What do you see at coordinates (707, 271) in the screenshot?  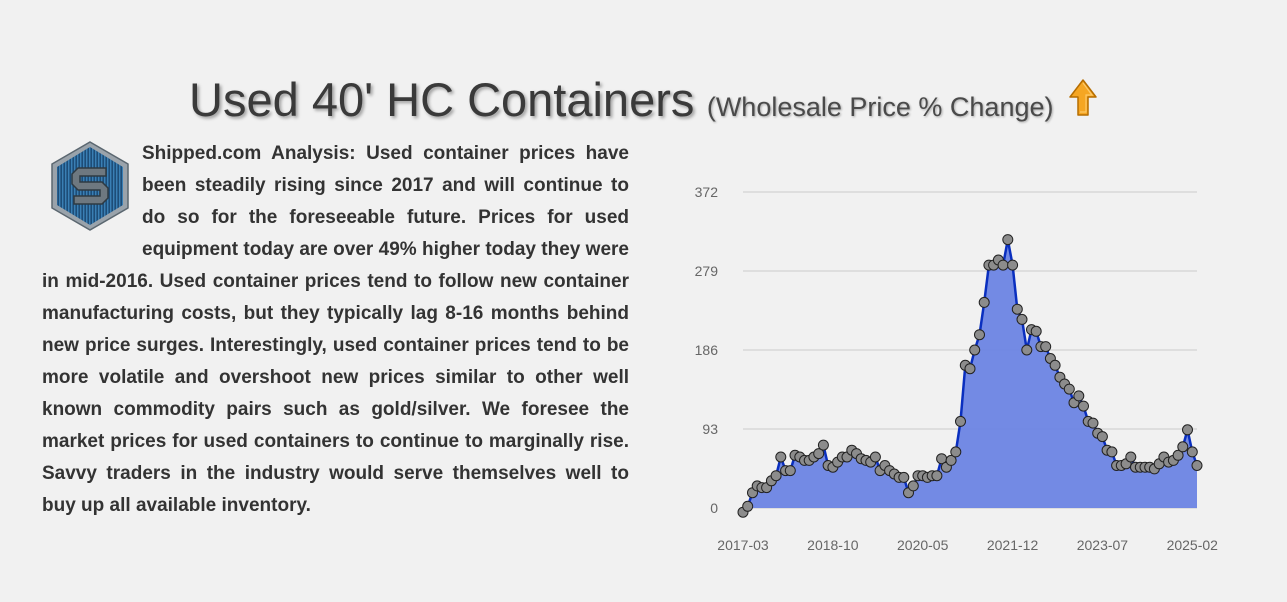 I see `y-tick-label: 279` at bounding box center [707, 271].